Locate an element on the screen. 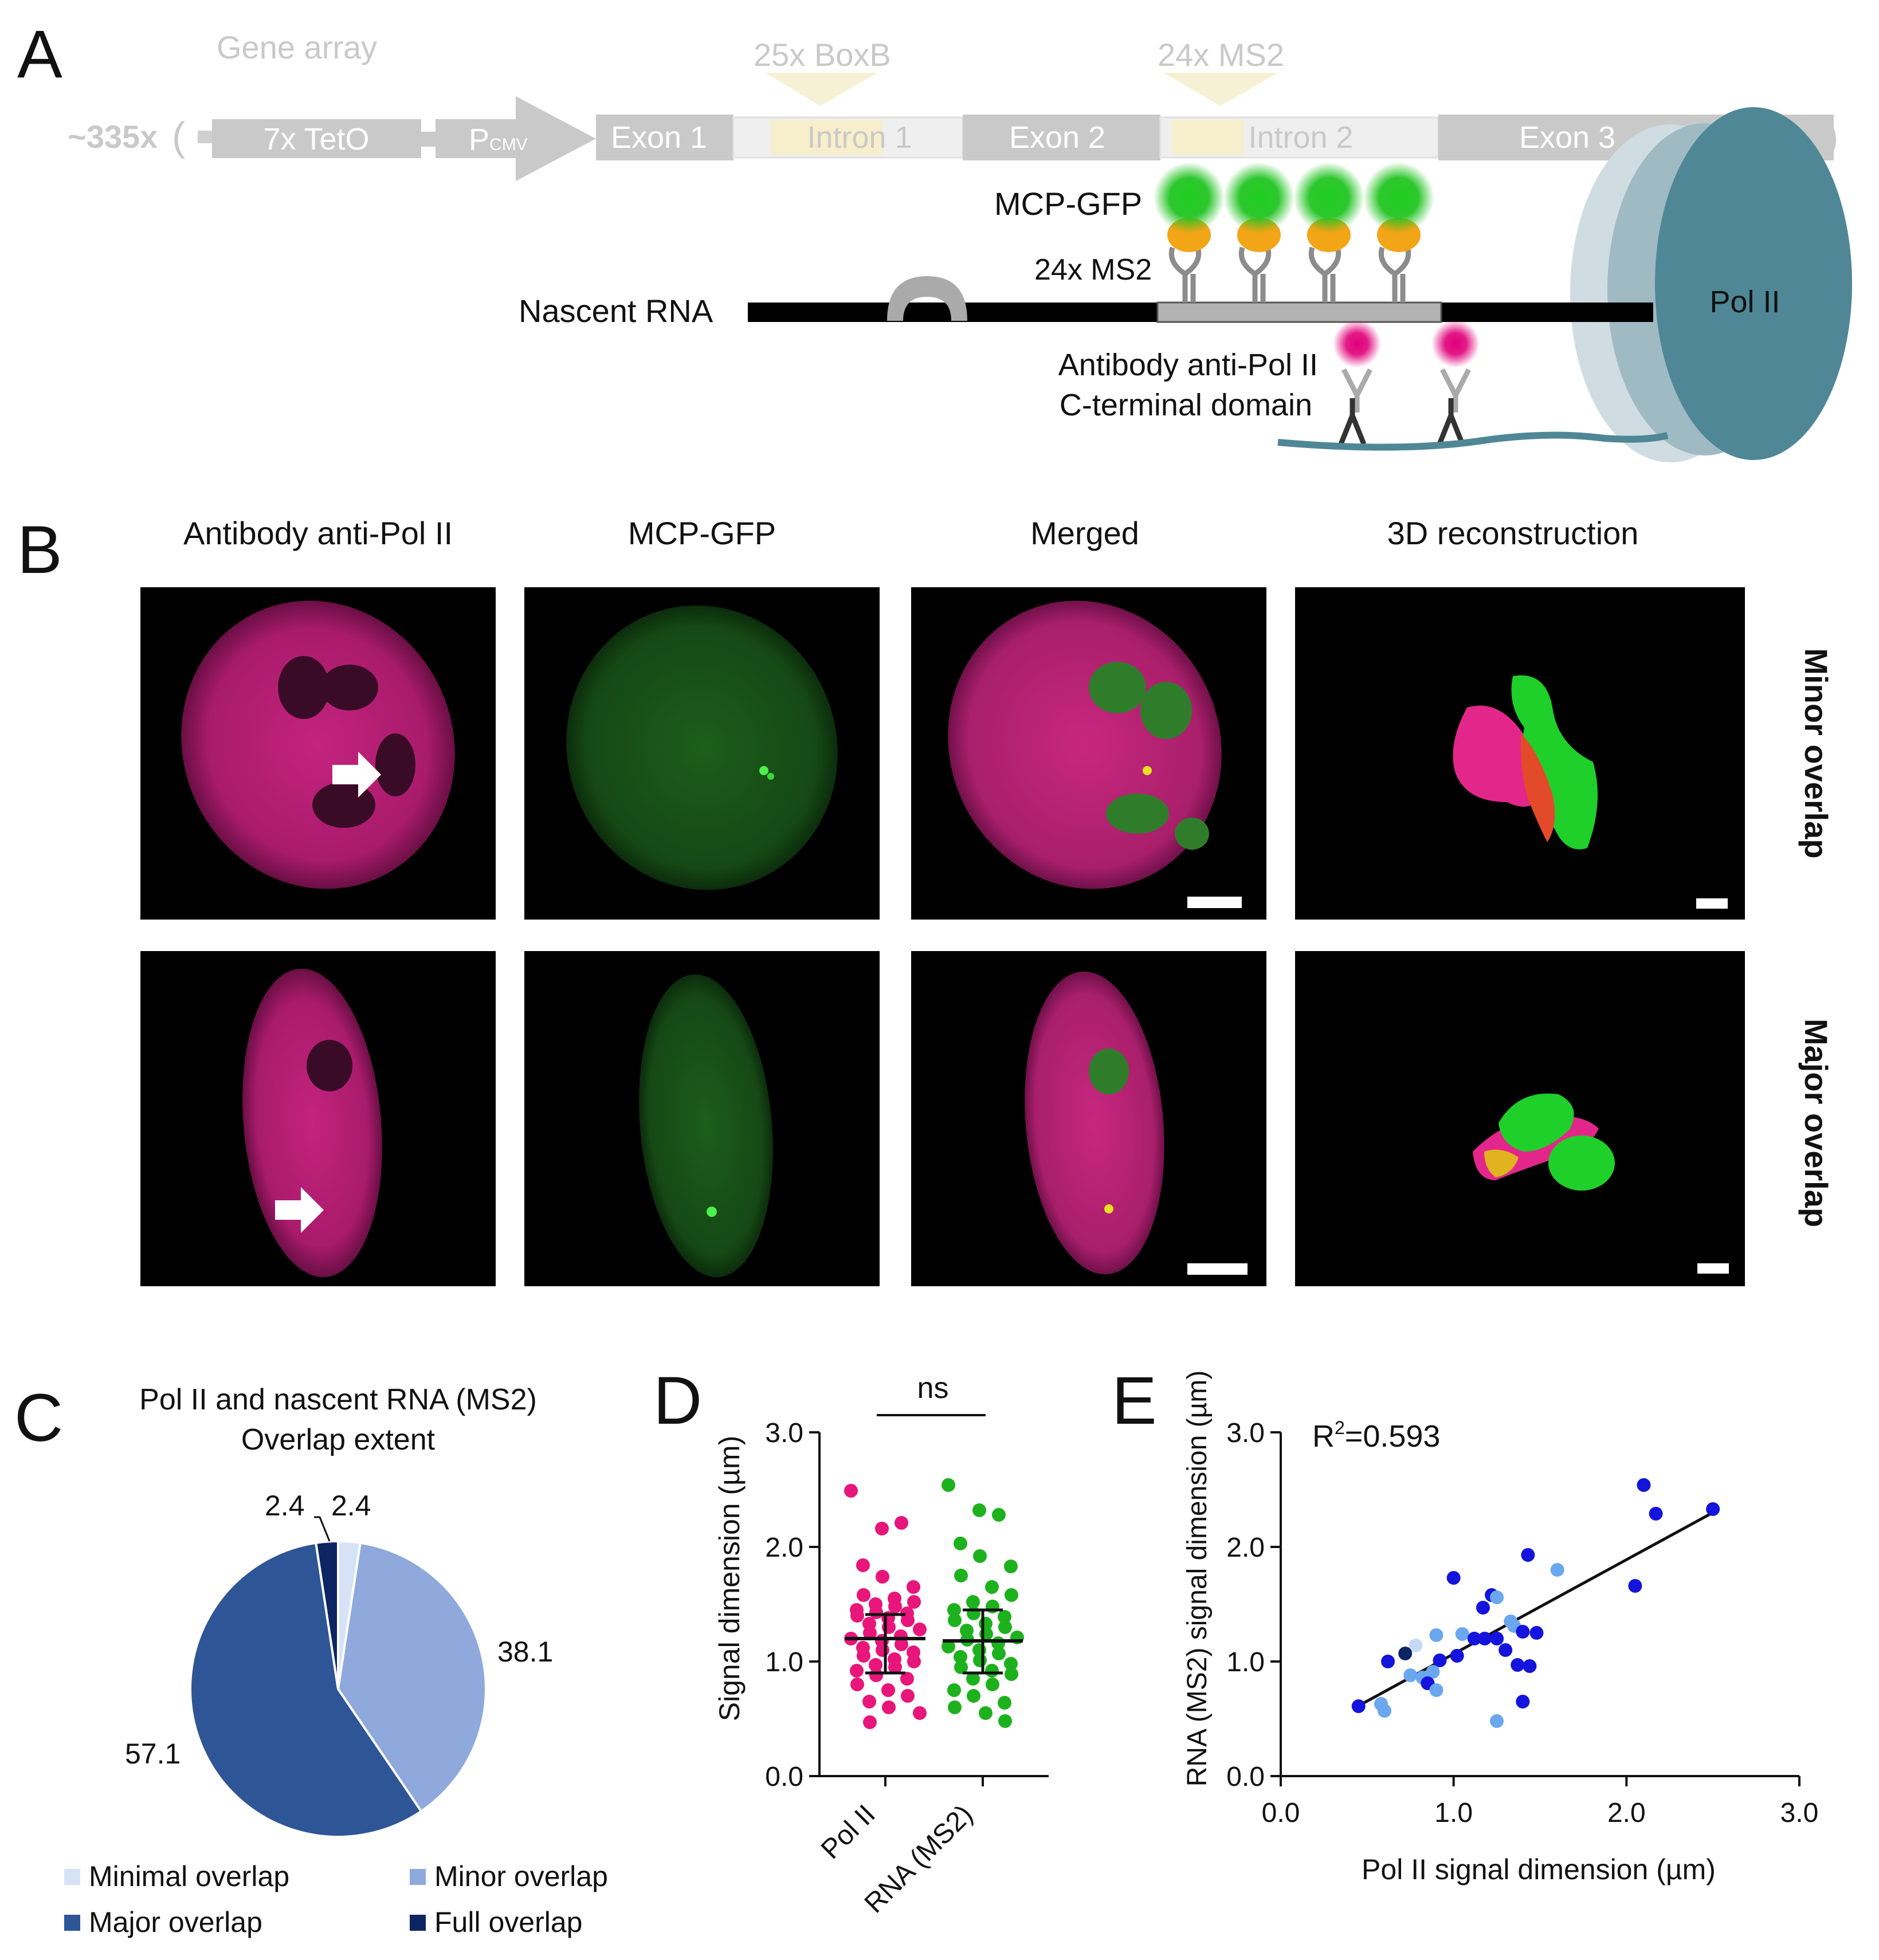  teto-label: 7x TetO is located at coordinates (316, 139).